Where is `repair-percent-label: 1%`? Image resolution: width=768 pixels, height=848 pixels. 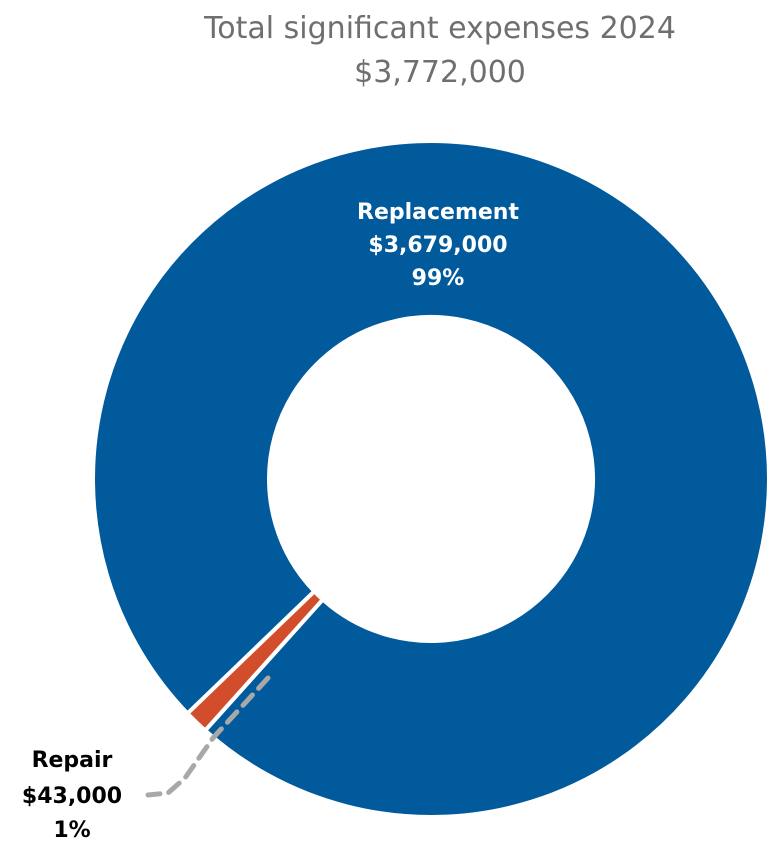
repair-percent-label: 1% is located at coordinates (71, 830).